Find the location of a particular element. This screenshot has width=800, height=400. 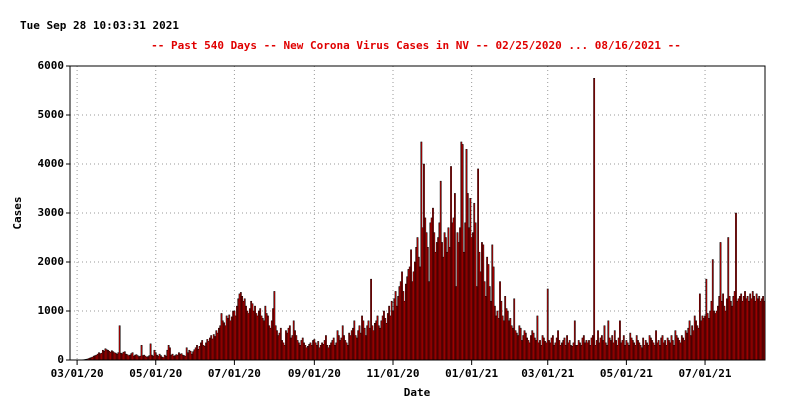

x-tick-label: 05/01/20 is located at coordinates (155, 373).